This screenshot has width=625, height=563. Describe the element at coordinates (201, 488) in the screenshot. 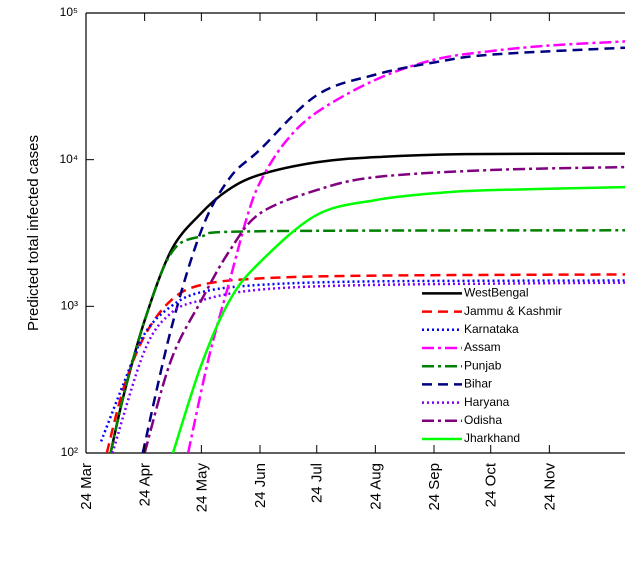

I see `x-tick-label: 24 May` at that location.